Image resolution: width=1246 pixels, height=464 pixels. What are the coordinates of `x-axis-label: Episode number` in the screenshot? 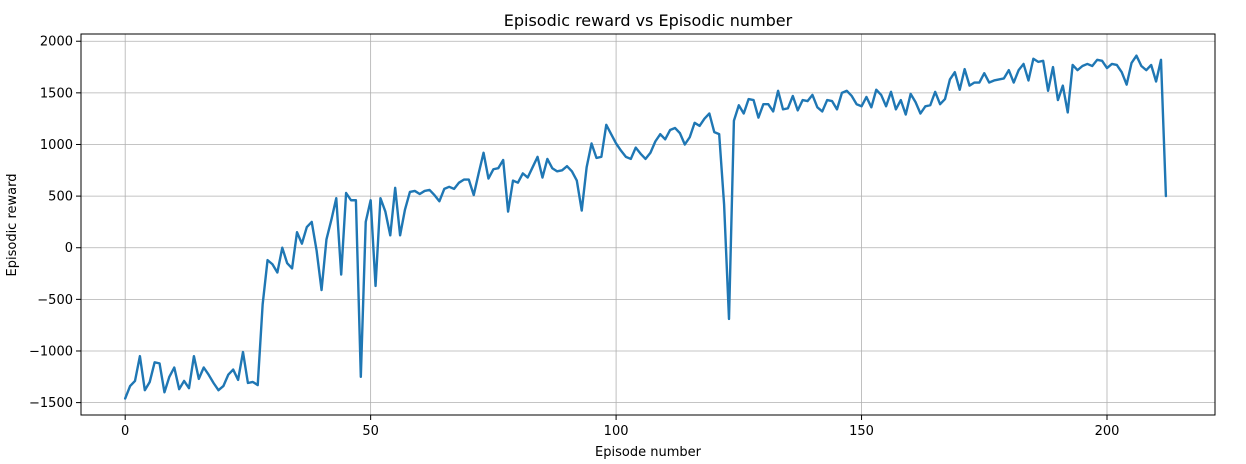 It's located at (648, 452).